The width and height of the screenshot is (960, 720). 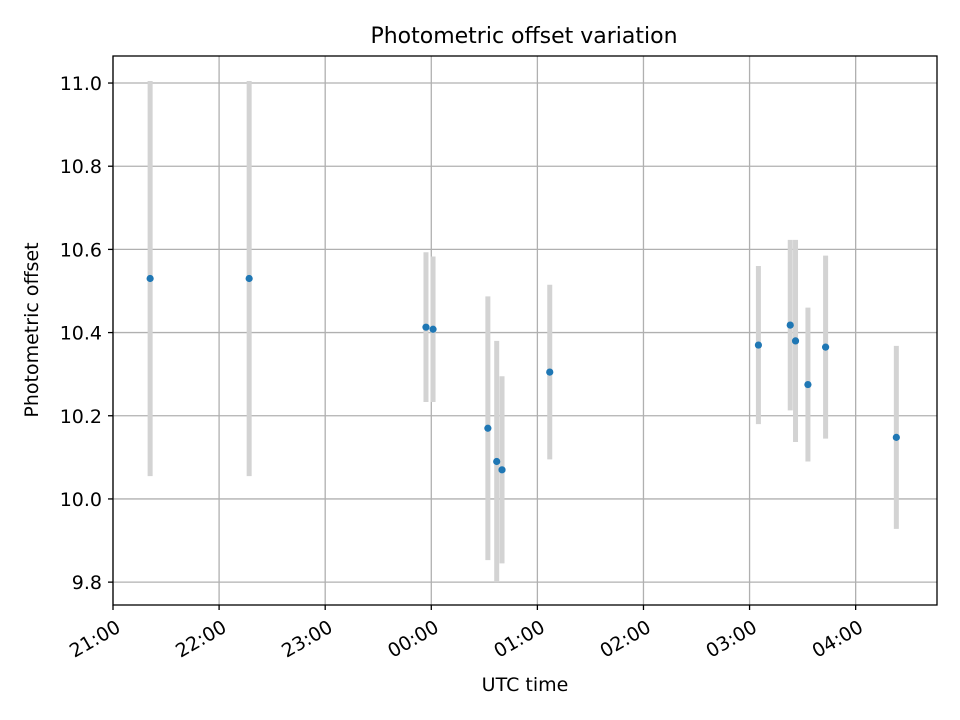 What do you see at coordinates (838, 639) in the screenshot?
I see `x-tick-label: 04:00` at bounding box center [838, 639].